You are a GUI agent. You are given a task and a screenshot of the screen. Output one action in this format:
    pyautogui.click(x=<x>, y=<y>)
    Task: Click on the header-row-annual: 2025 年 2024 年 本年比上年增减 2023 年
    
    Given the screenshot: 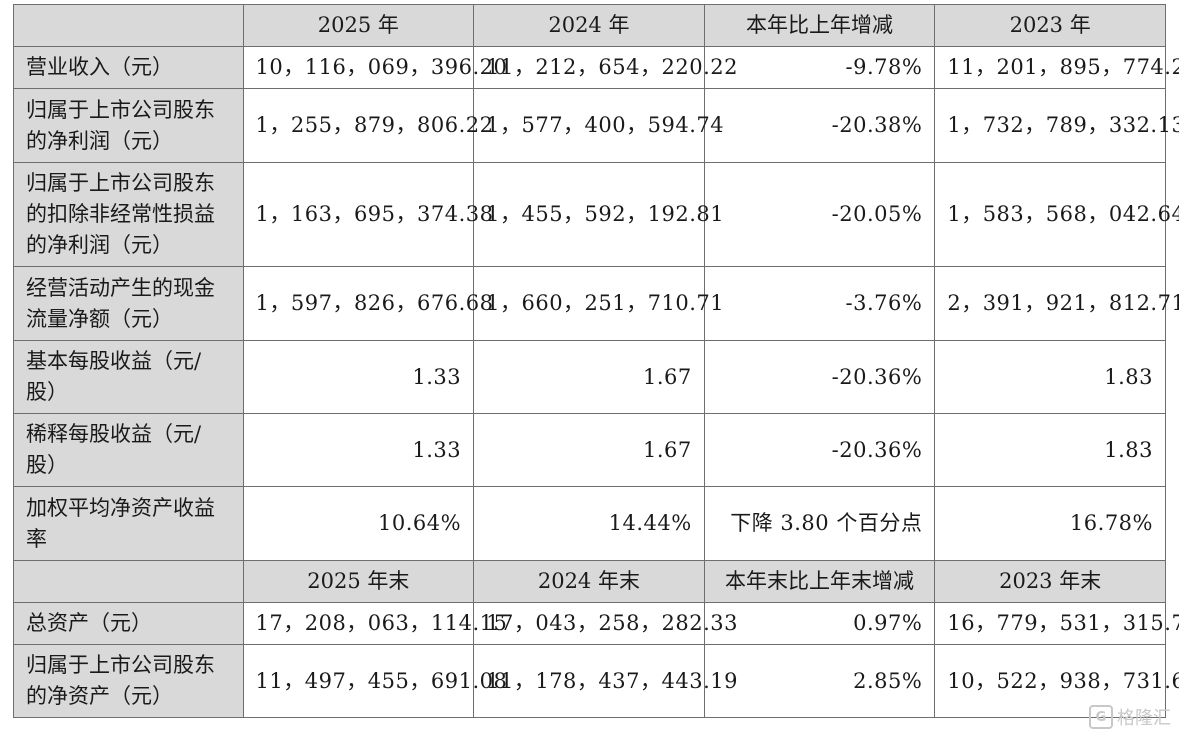 What is the action you would take?
    pyautogui.click(x=589, y=25)
    